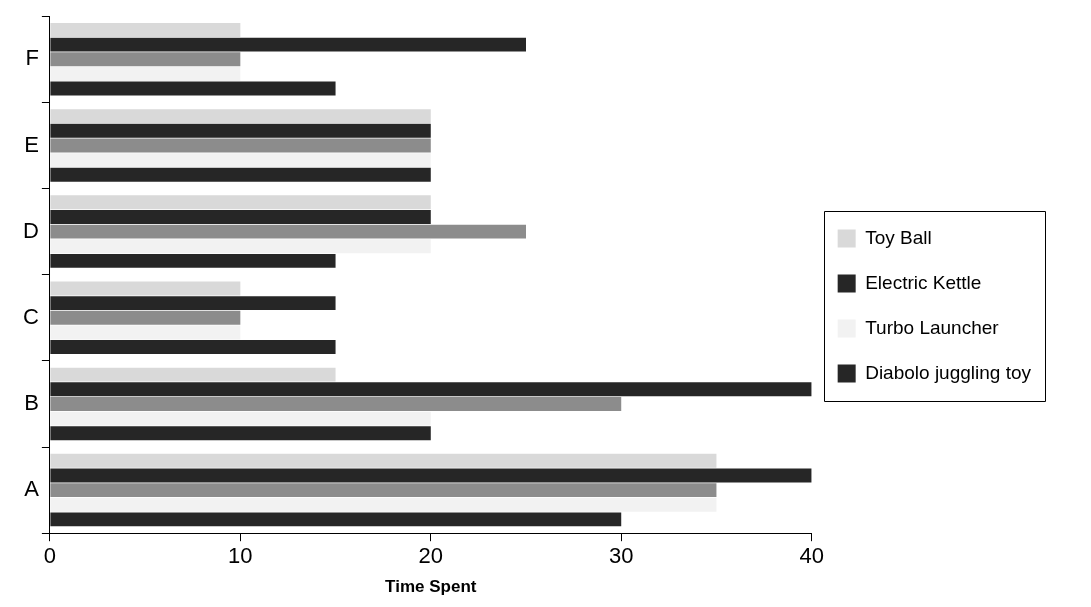  I want to click on legend-label: Toy Ball, so click(898, 237).